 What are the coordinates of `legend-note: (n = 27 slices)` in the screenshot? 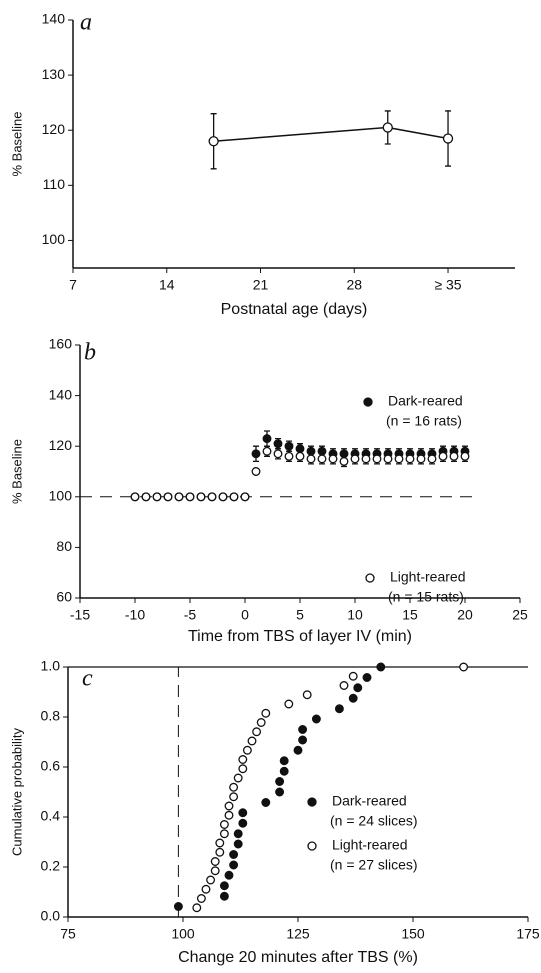 It's located at (374, 865).